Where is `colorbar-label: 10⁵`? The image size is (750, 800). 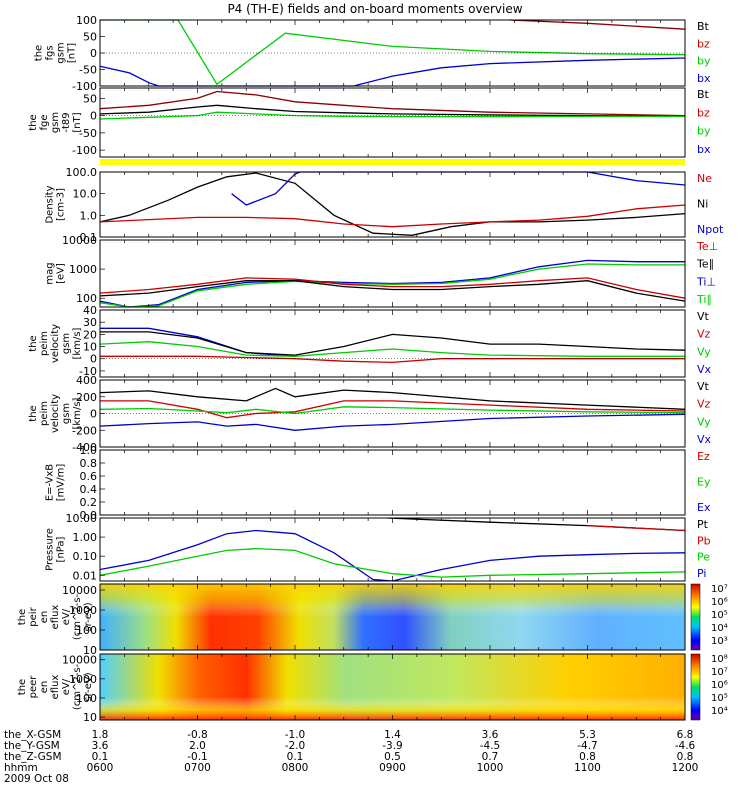 colorbar-label: 10⁵ is located at coordinates (719, 615).